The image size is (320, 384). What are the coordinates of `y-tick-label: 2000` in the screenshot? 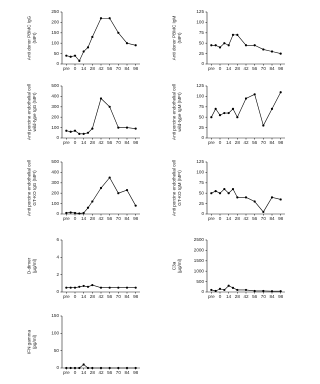 It's located at (199, 250).